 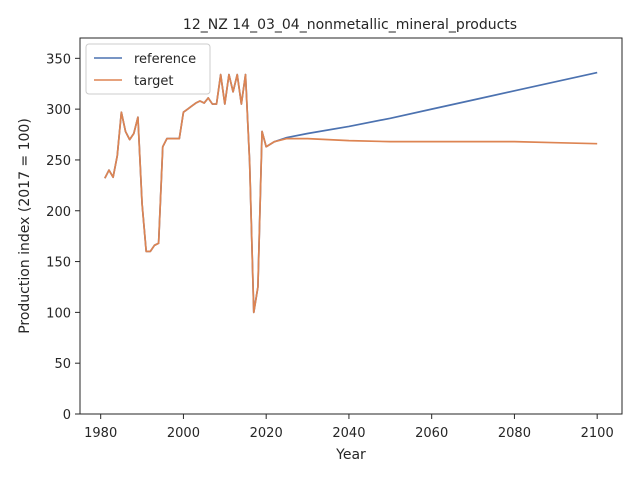 What do you see at coordinates (165, 59) in the screenshot?
I see `legend-label-reference: reference` at bounding box center [165, 59].